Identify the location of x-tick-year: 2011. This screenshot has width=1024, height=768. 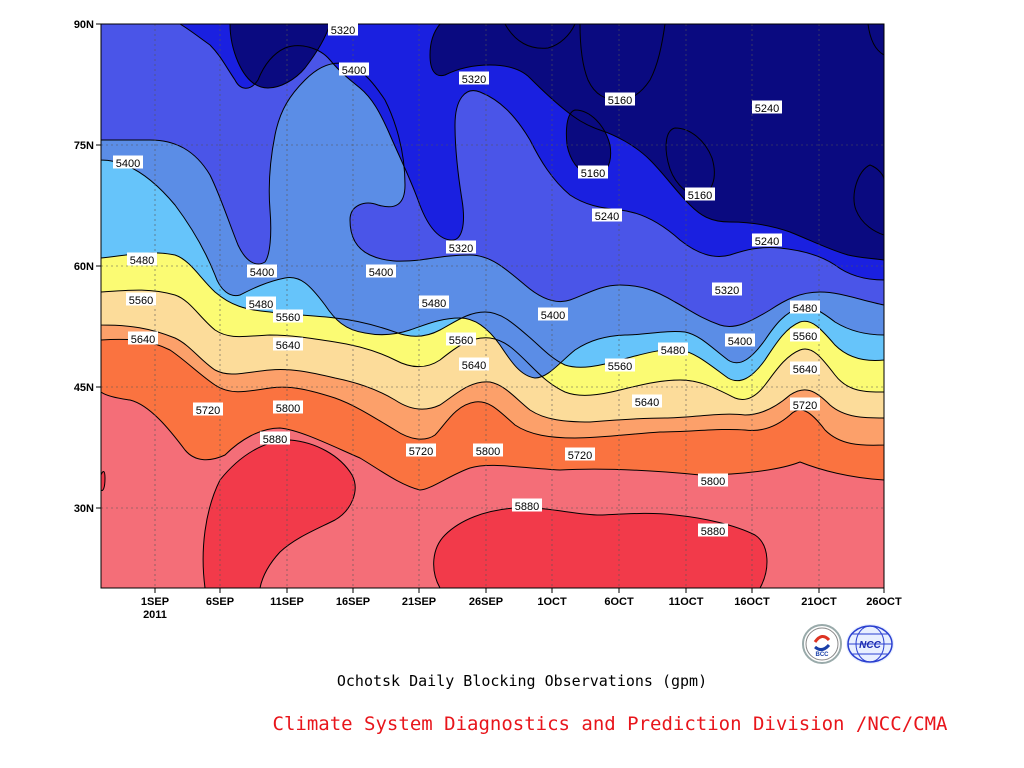
(155, 615).